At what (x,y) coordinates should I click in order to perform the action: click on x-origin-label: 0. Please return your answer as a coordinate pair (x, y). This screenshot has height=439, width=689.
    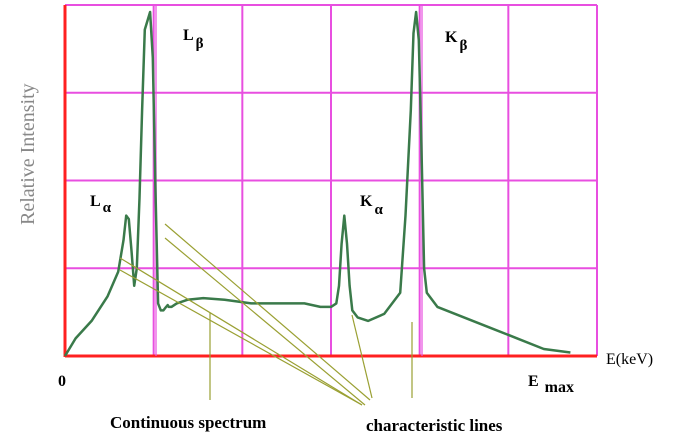
    Looking at the image, I should click on (62, 381).